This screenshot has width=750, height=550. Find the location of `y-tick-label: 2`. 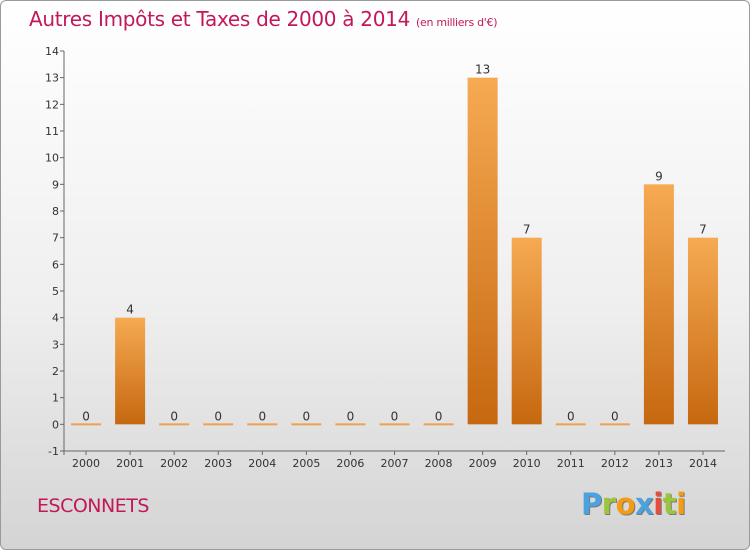

y-tick-label: 2 is located at coordinates (55, 371).